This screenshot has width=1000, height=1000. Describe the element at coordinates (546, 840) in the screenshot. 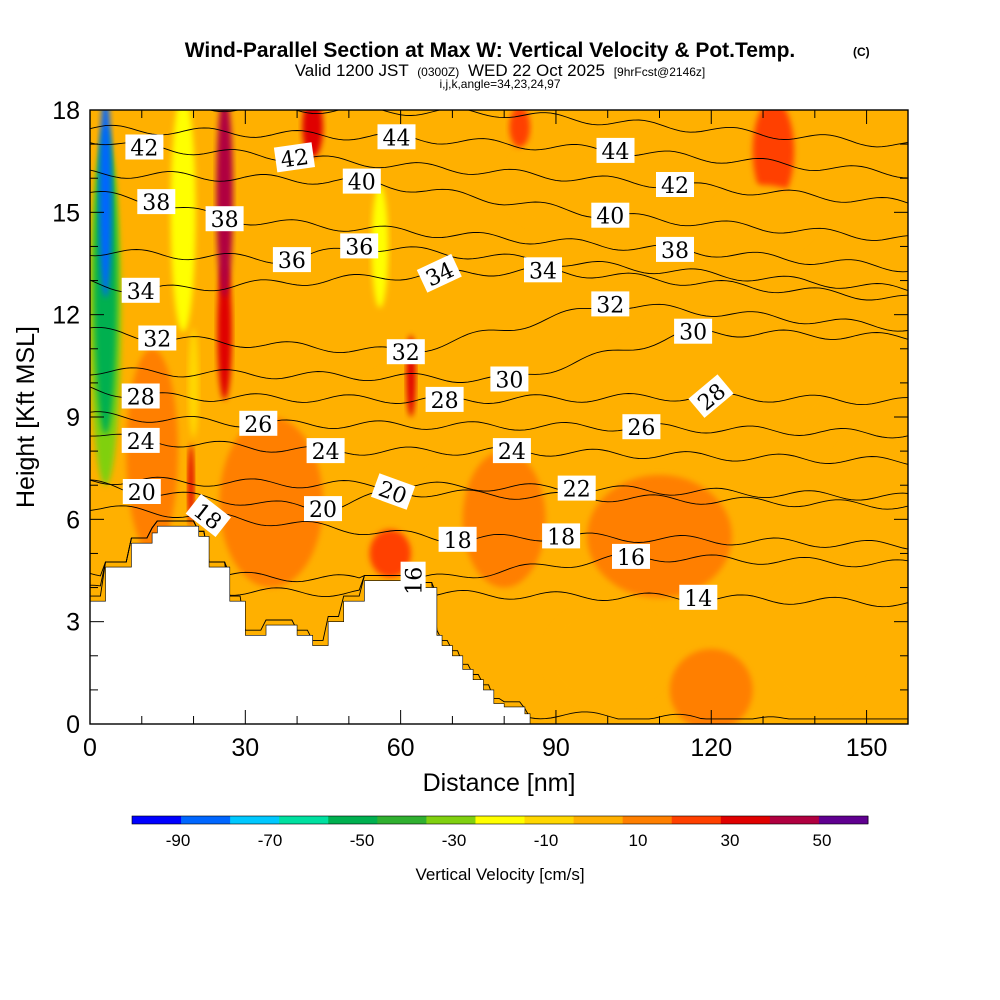

I see `colorbar-tick-label: -10` at that location.